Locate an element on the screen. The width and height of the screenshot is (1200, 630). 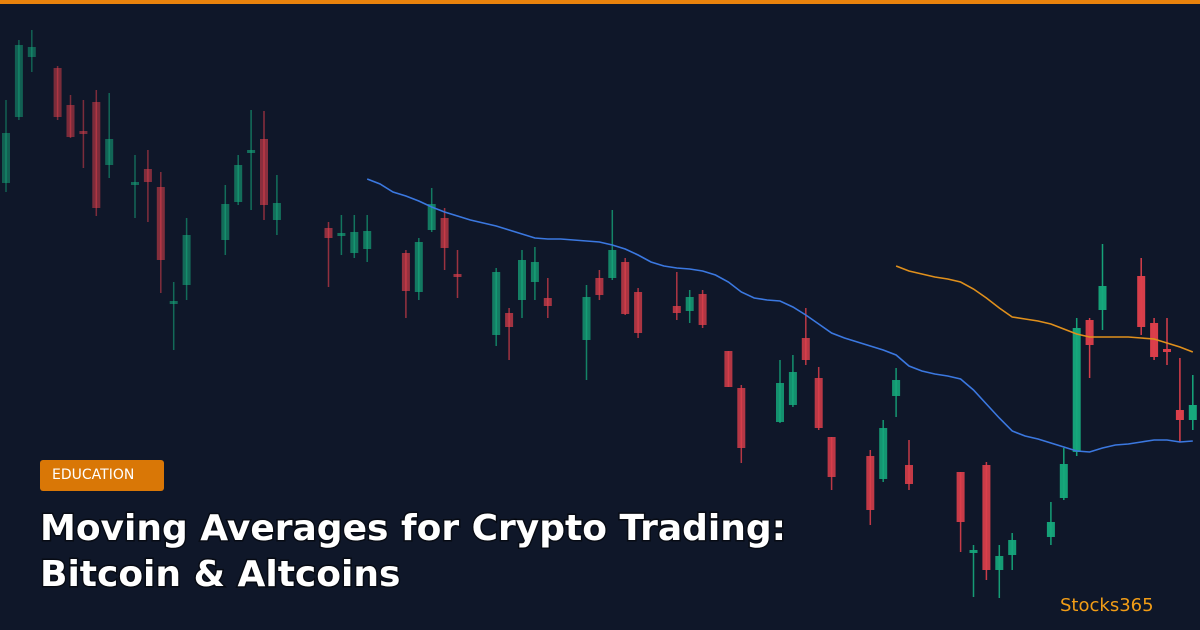
tag-text: EDUCATION is located at coordinates (93, 475).